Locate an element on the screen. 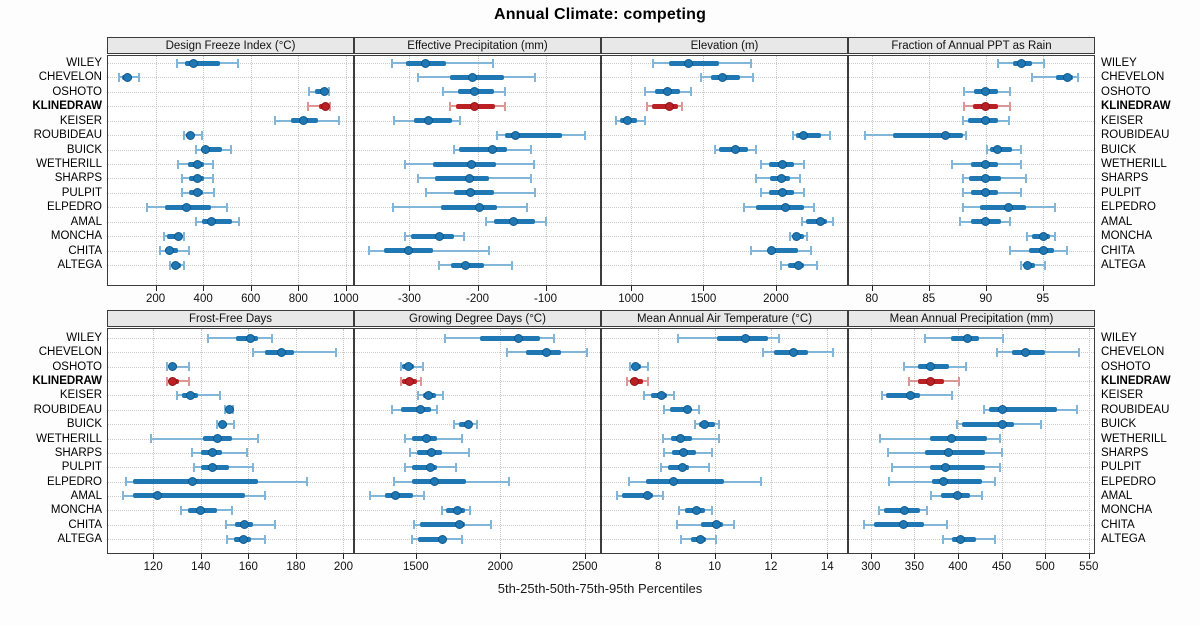  axis-tick-label: 12 is located at coordinates (771, 567).